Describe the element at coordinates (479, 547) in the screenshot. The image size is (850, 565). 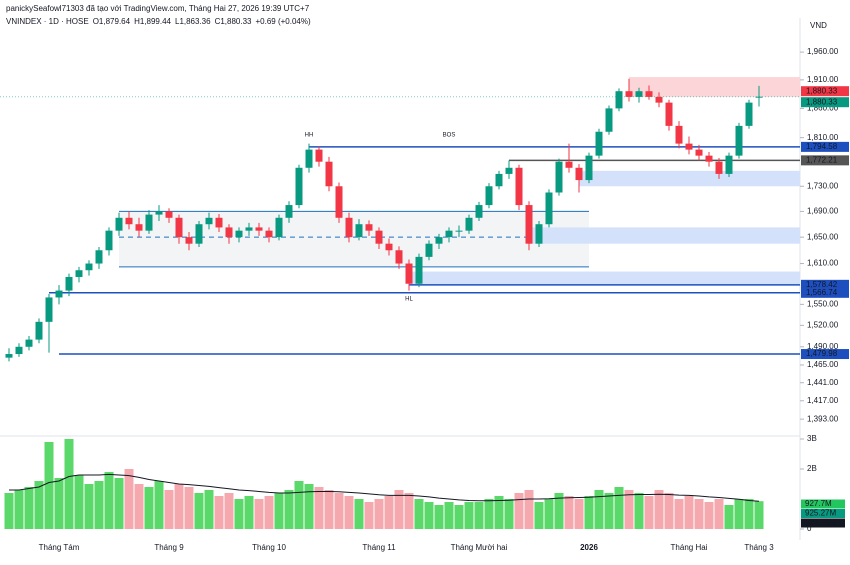
I see `x-tick-label: Tháng Mười hai` at that location.